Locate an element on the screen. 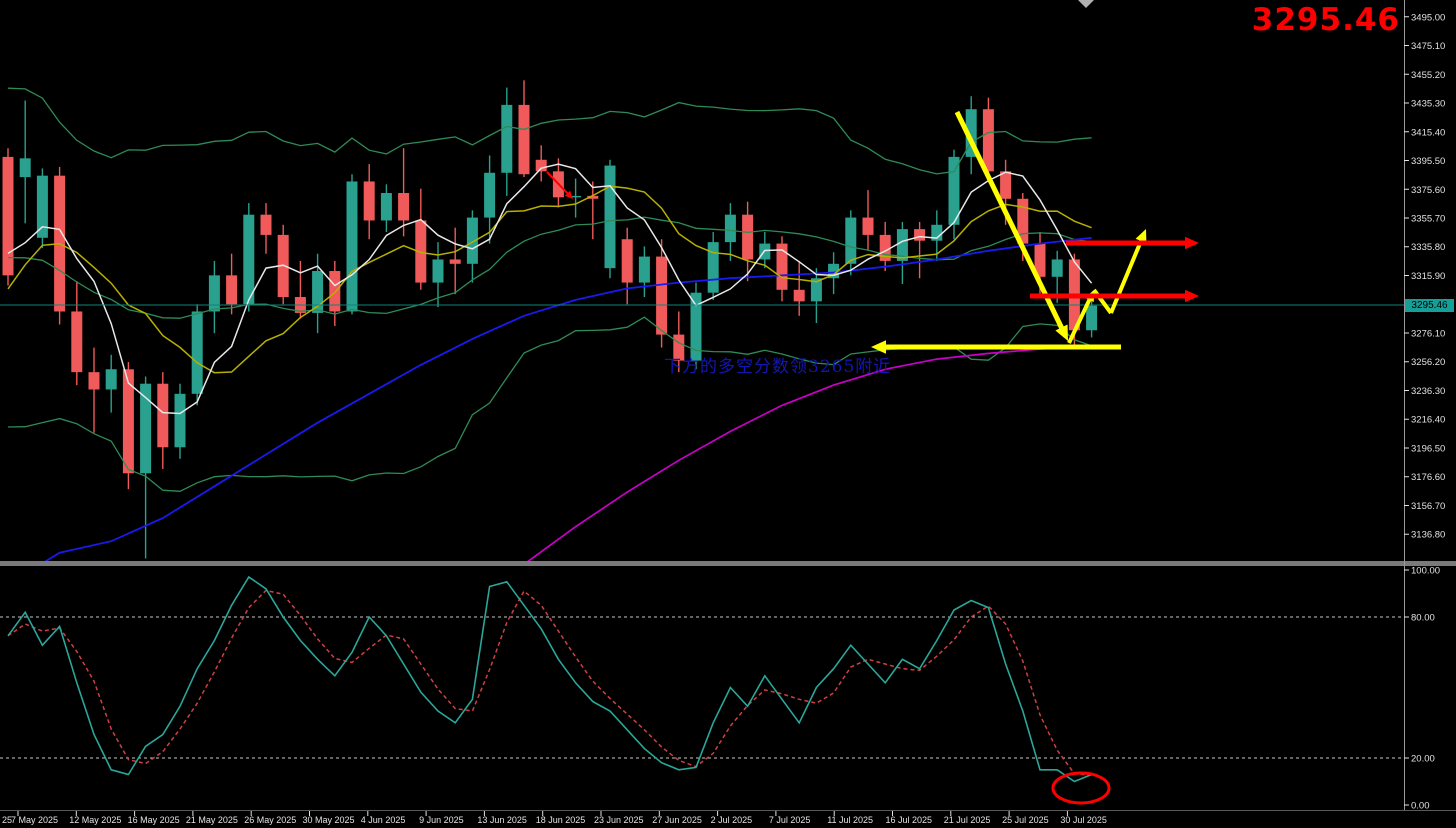  time-tick-label: 21 Jul 2025 is located at coordinates (967, 820).